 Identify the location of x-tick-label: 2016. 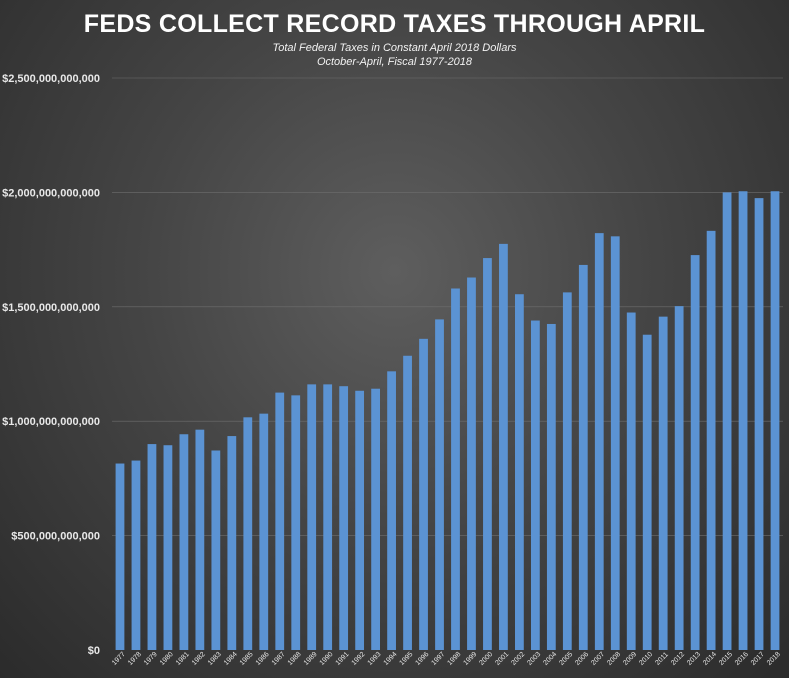
(742, 659).